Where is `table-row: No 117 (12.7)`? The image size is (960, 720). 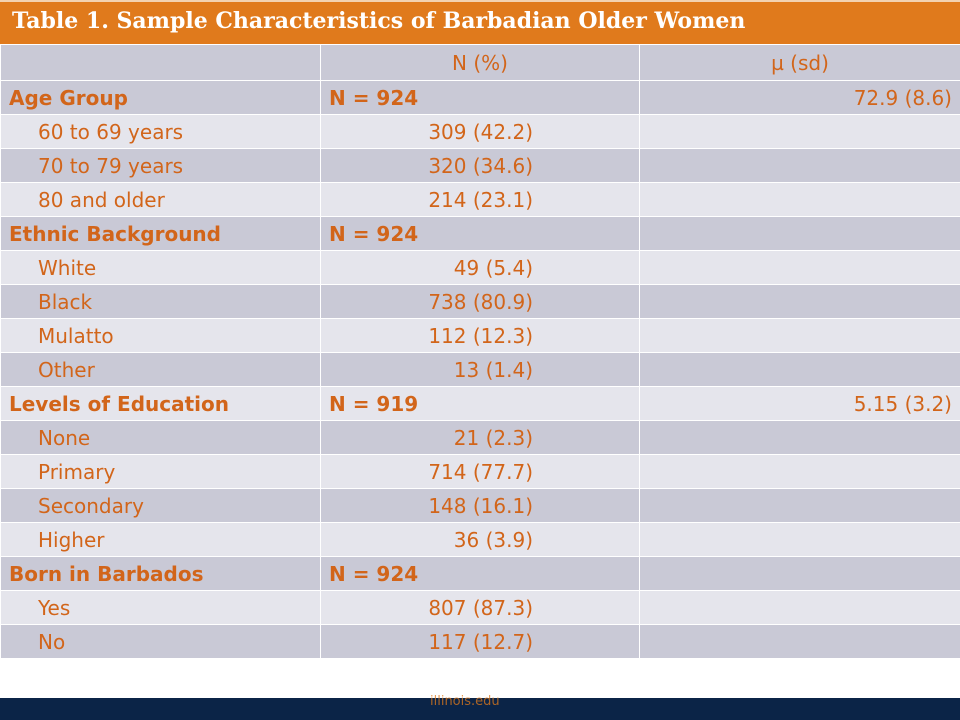
table-row: No 117 (12.7) is located at coordinates (480, 641).